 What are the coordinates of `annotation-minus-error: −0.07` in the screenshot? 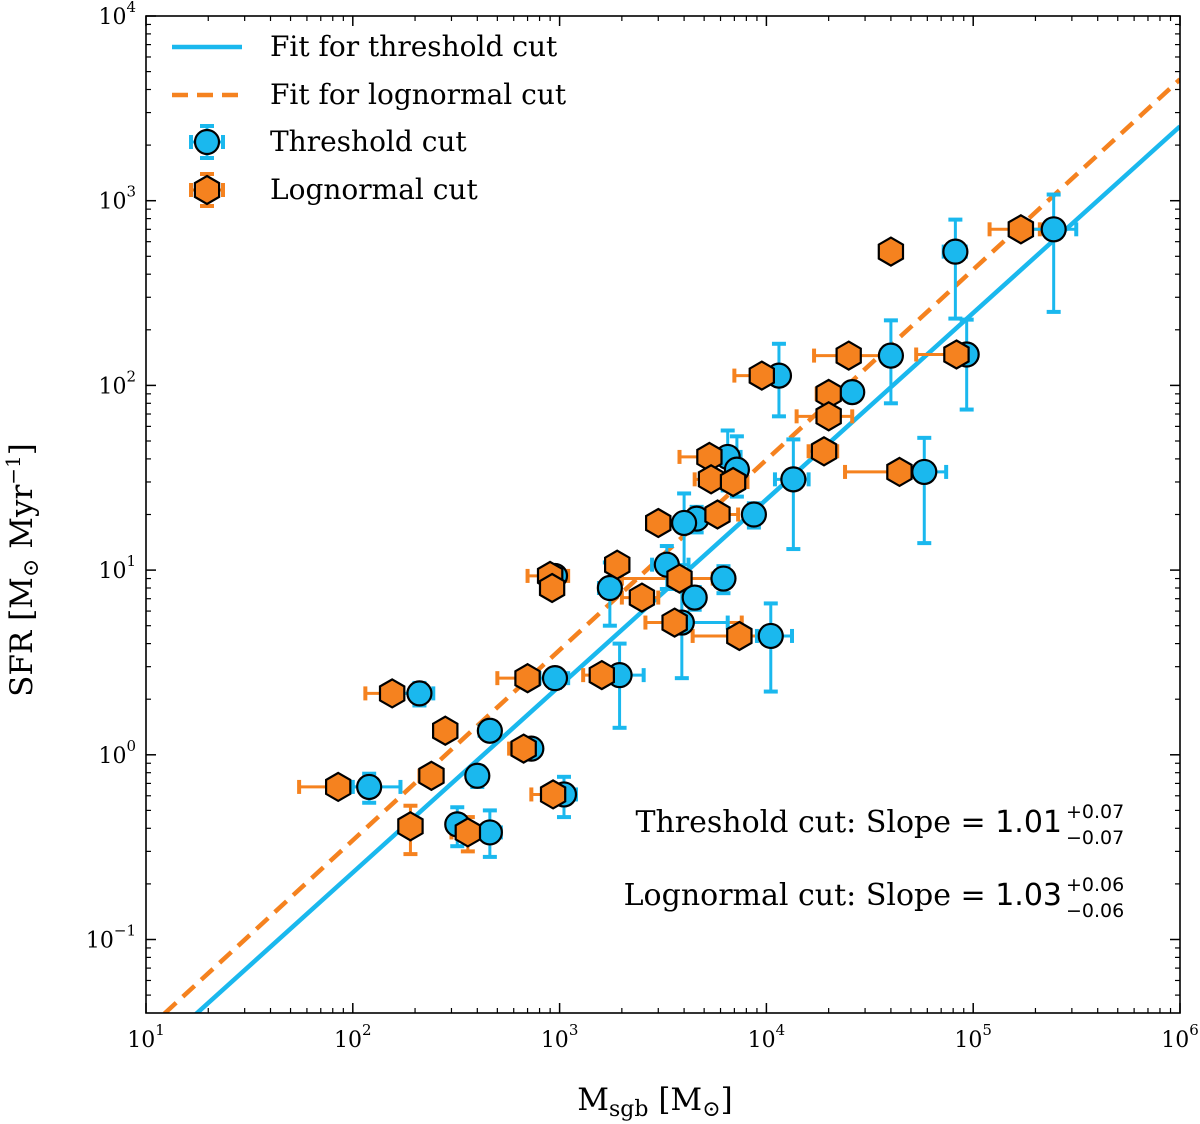 It's located at (1095, 838).